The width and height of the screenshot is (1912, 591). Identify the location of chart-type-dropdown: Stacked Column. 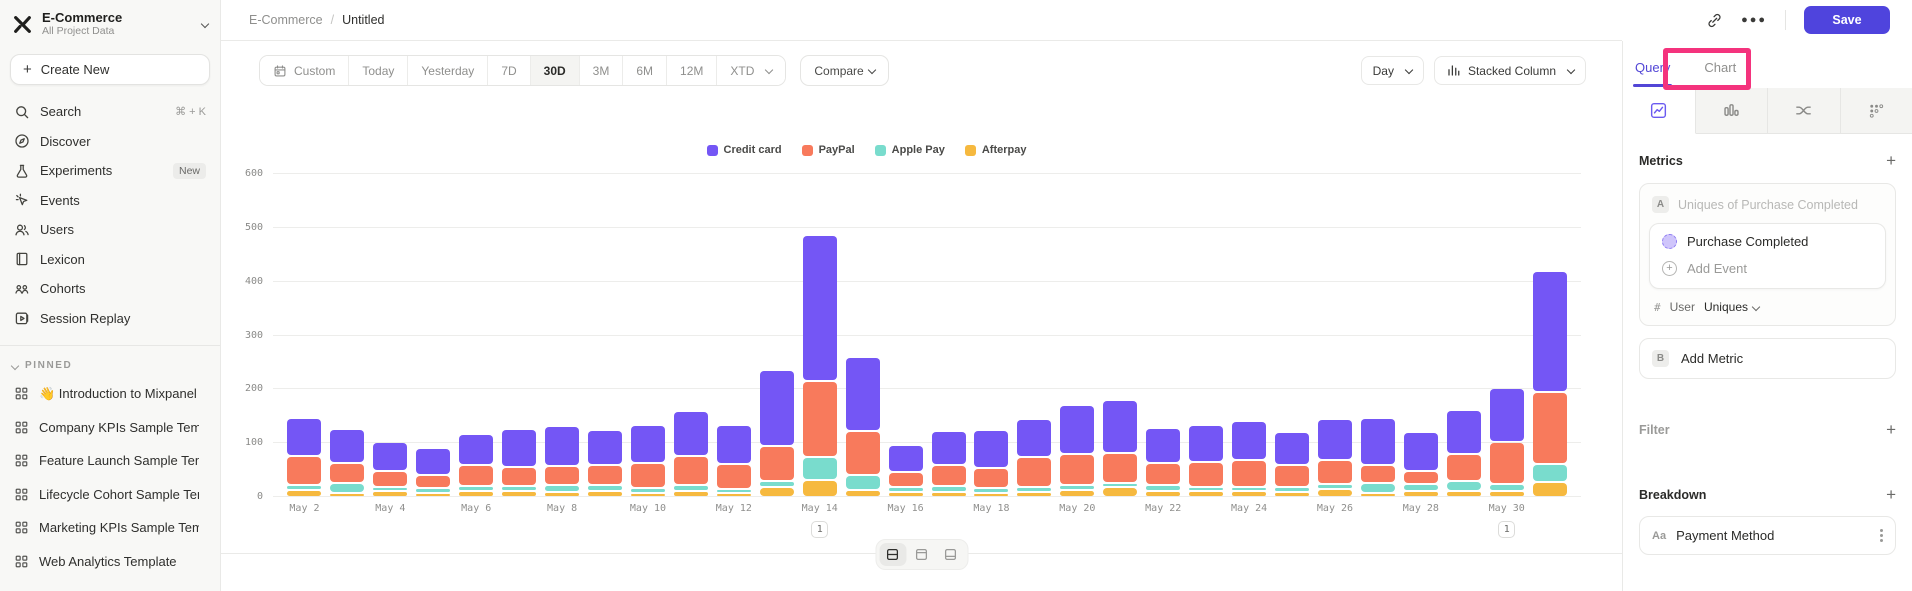
(1509, 70).